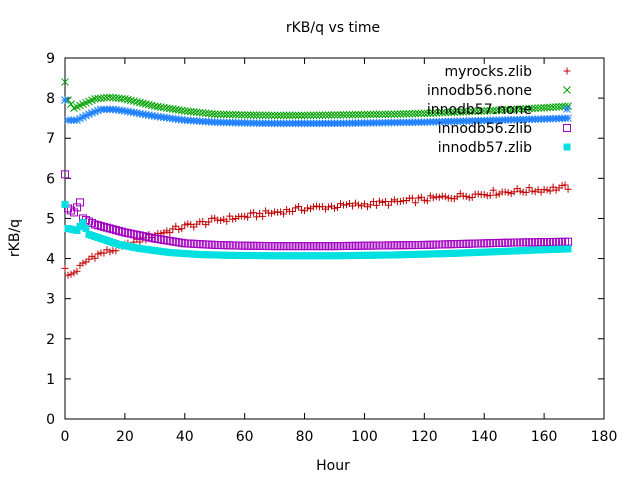 The width and height of the screenshot is (640, 480). I want to click on x-tick-label: 180, so click(604, 437).